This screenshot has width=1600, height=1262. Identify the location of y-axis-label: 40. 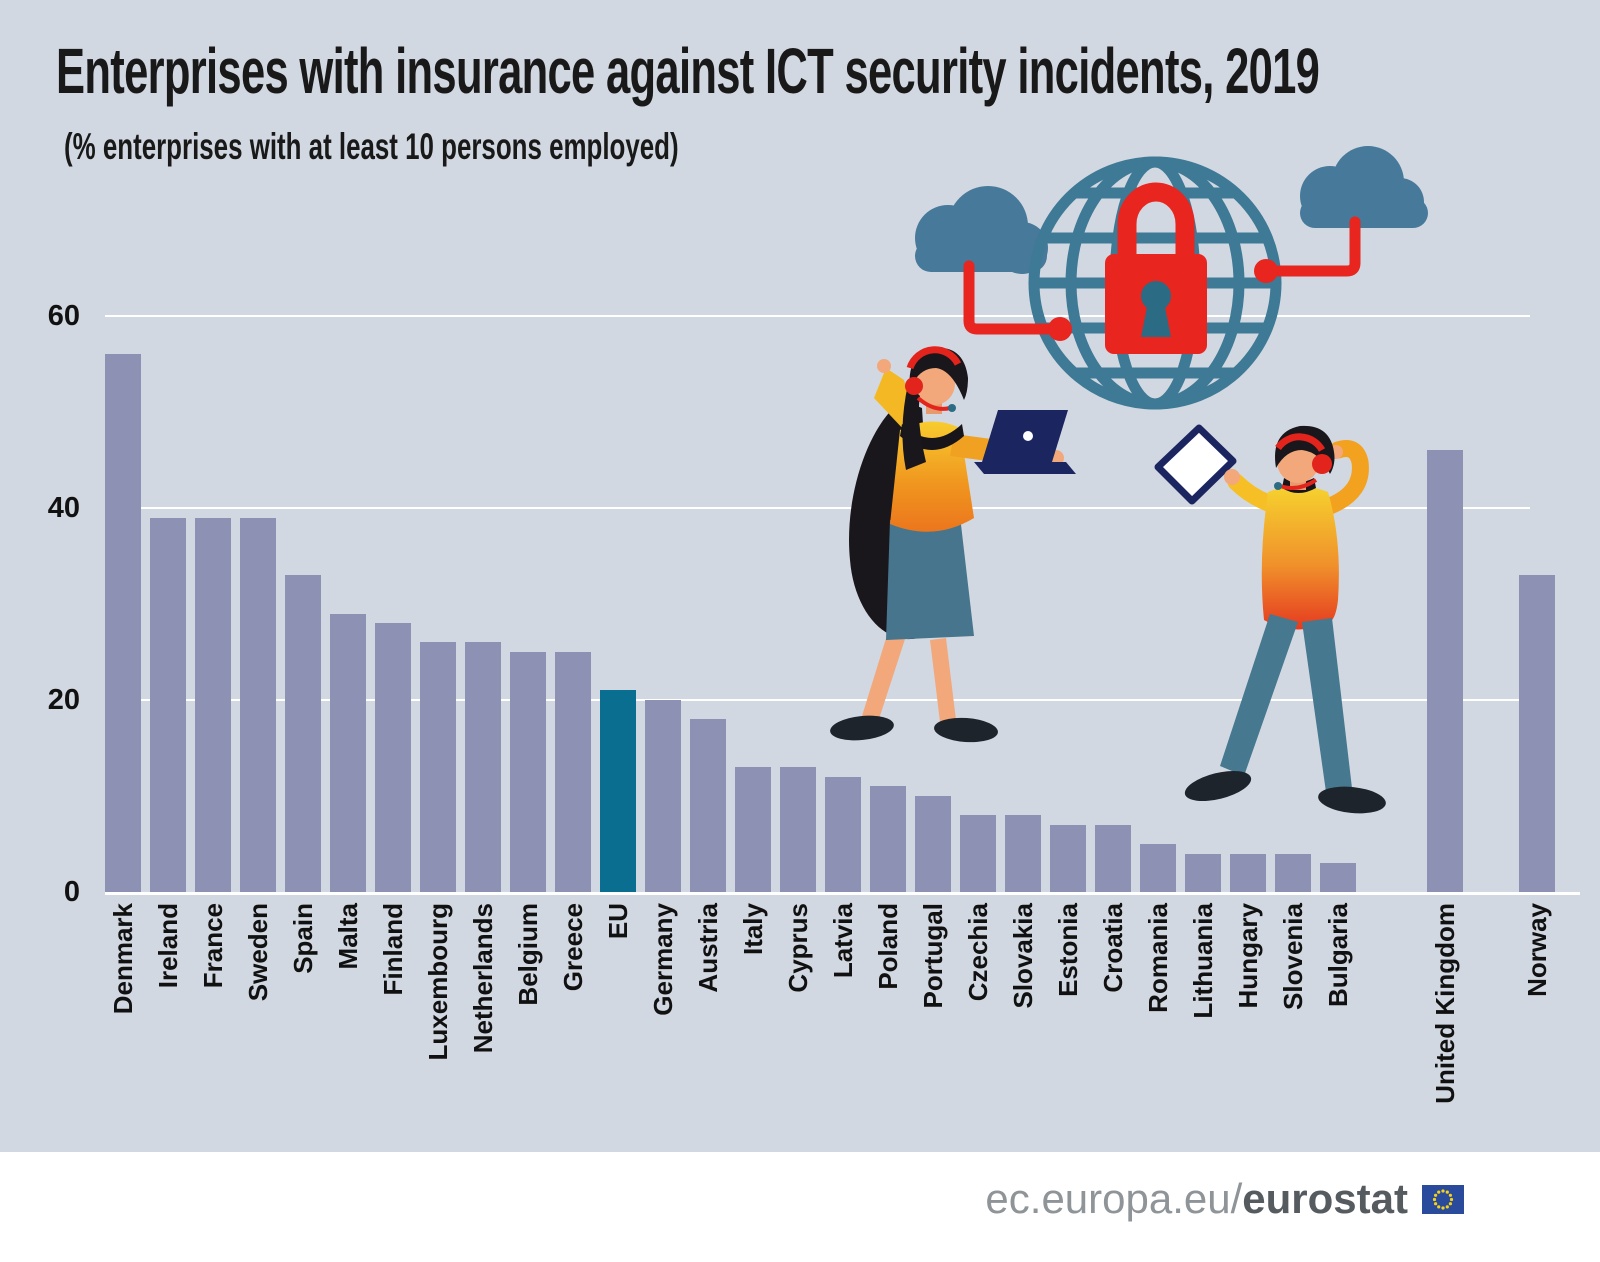
(63, 508).